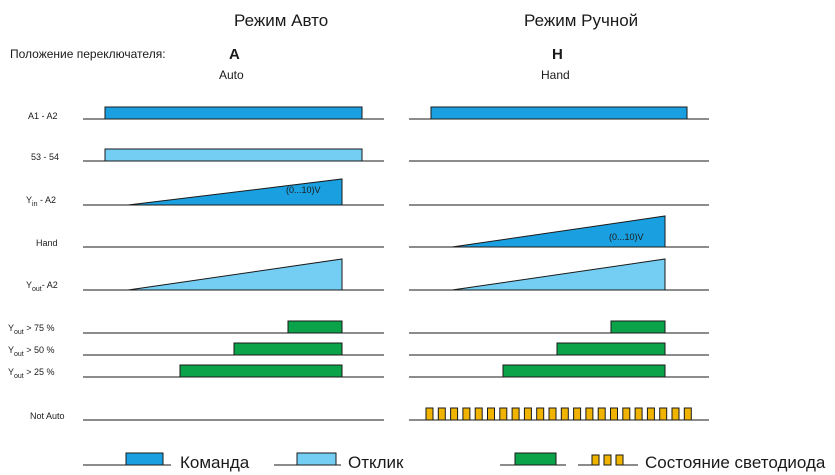 This screenshot has width=835, height=475. What do you see at coordinates (214, 462) in the screenshot?
I see `legend-label-command: Команда` at bounding box center [214, 462].